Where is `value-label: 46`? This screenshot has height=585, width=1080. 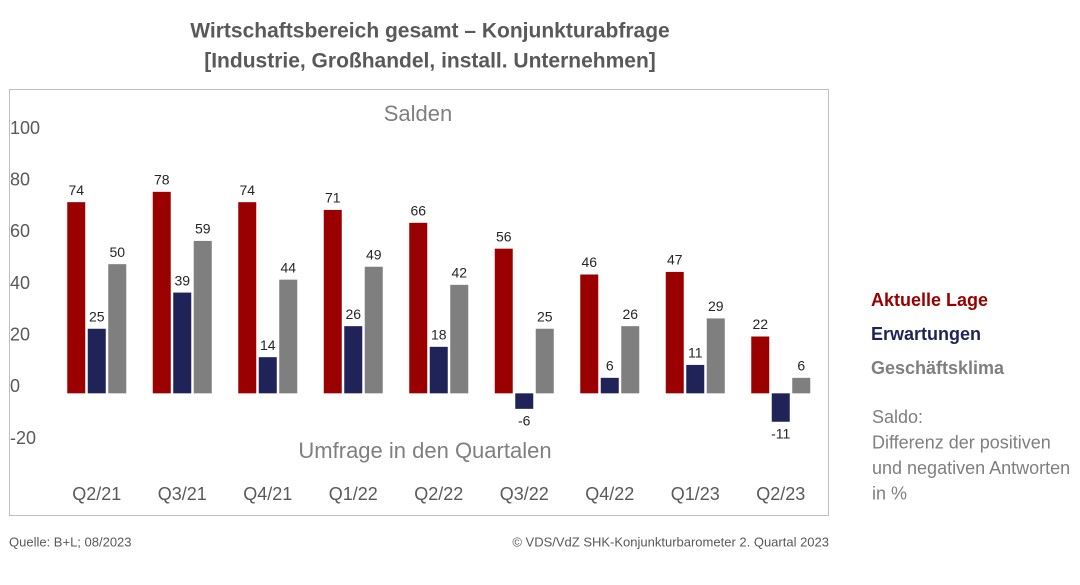
value-label: 46 is located at coordinates (589, 262).